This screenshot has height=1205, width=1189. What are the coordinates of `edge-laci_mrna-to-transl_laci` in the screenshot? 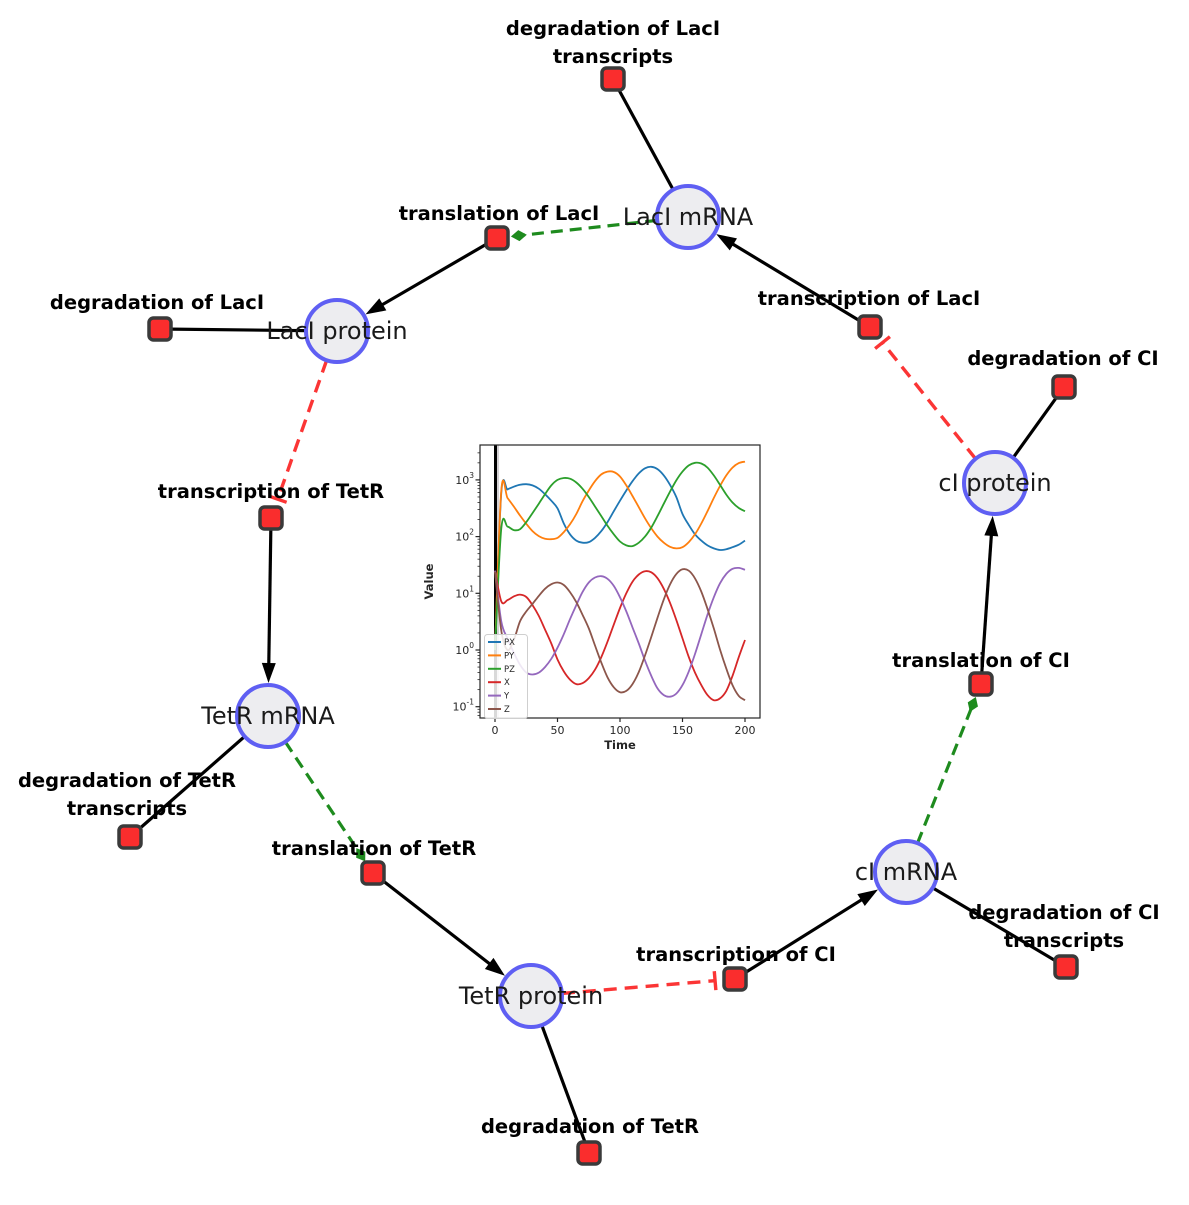 It's located at (584, 230).